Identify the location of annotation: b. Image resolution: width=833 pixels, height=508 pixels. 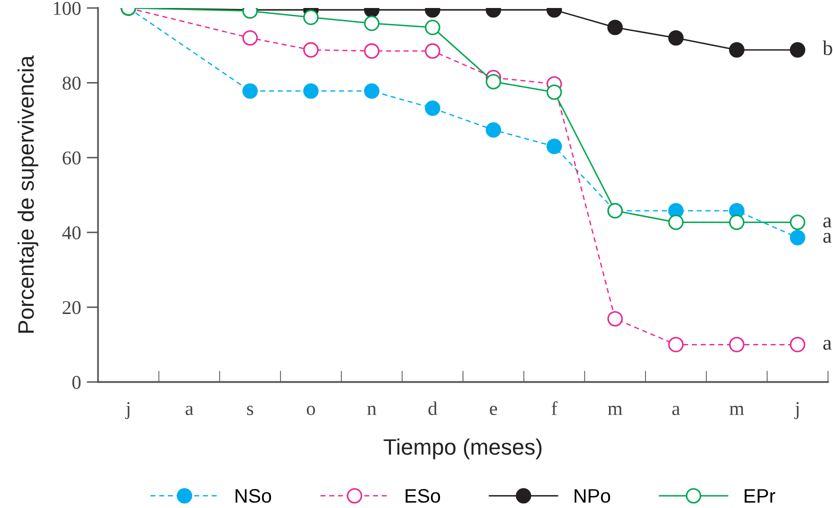
(827, 48).